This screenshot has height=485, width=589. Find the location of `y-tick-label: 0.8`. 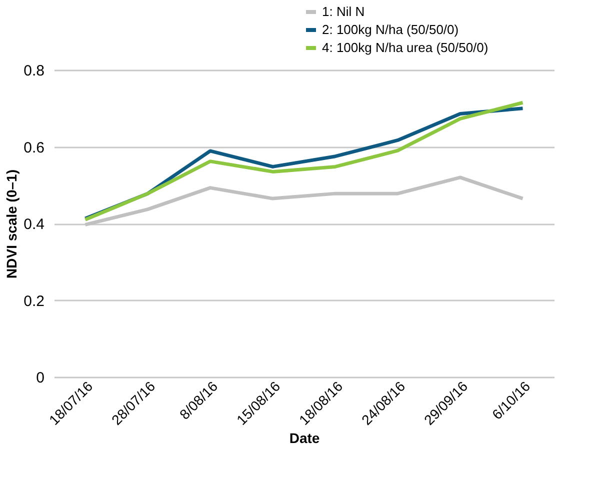

y-tick-label: 0.8 is located at coordinates (34, 71).